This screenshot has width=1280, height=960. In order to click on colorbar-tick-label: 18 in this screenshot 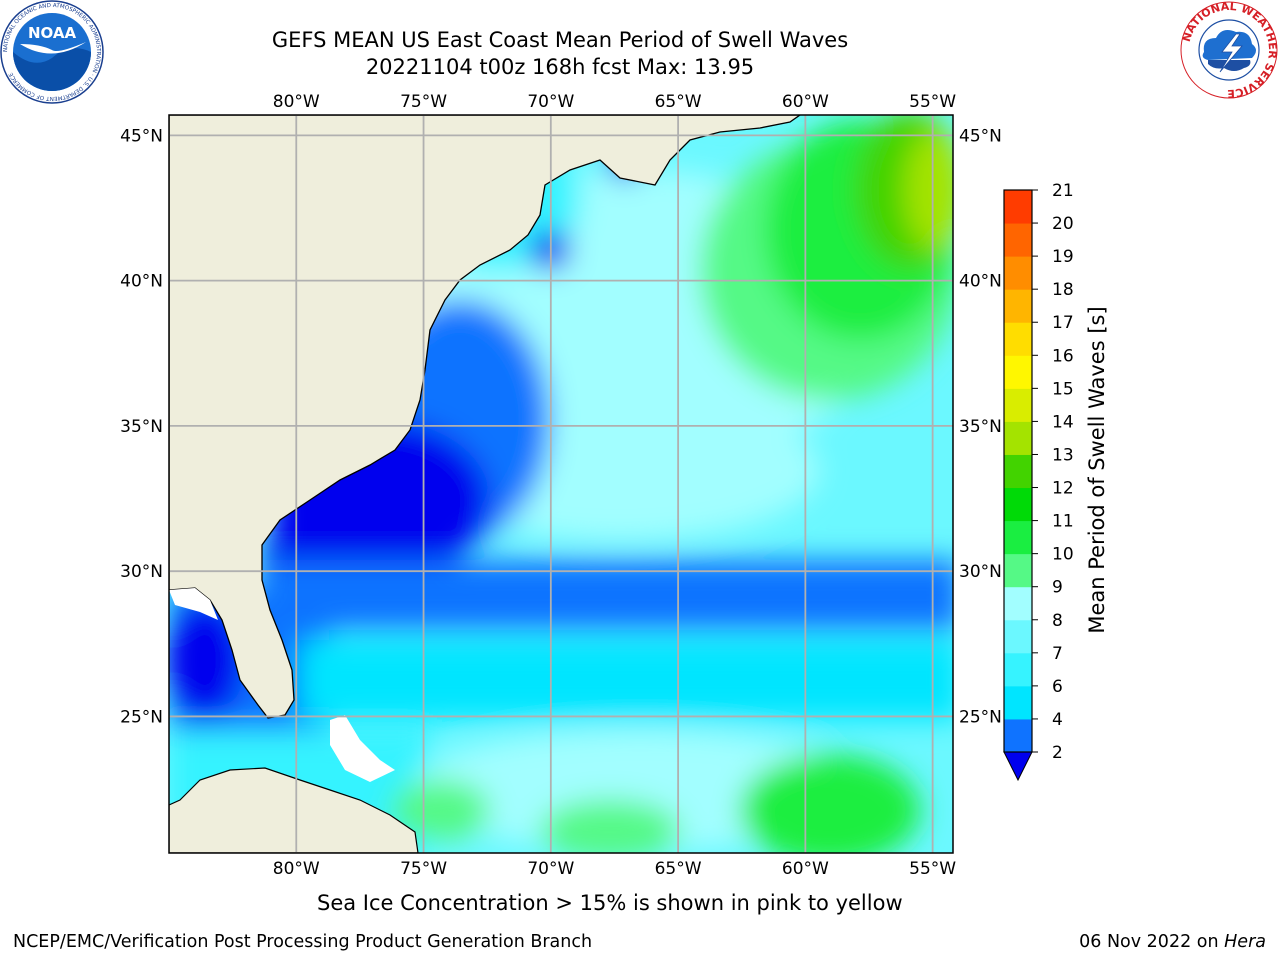, I will do `click(1063, 290)`.